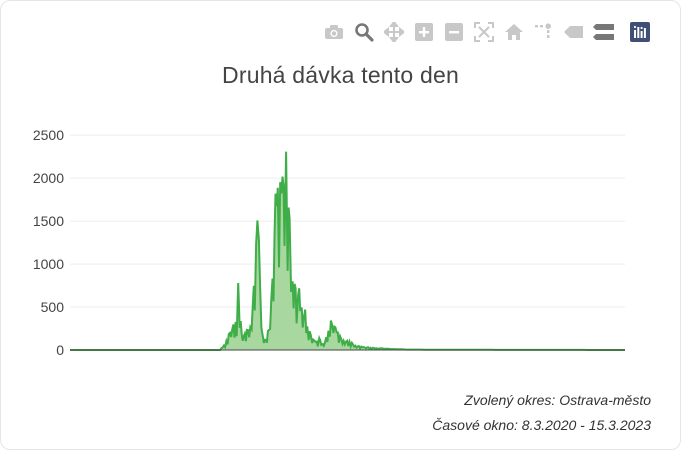 This screenshot has width=681, height=450. I want to click on y-tick-label: 1500, so click(48, 221).